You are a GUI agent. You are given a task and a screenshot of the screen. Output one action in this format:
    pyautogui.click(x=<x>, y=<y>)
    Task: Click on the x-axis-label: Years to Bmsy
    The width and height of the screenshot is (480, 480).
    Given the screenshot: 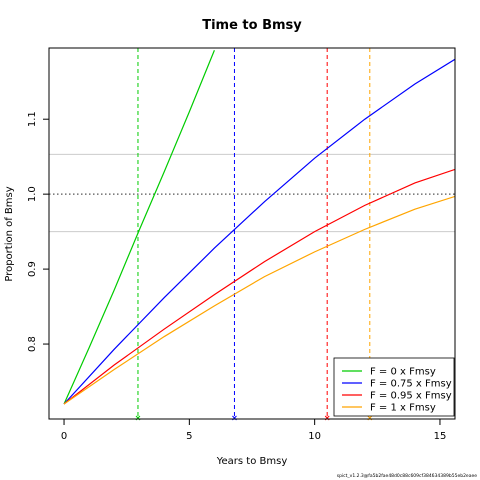 What is the action you would take?
    pyautogui.click(x=252, y=461)
    